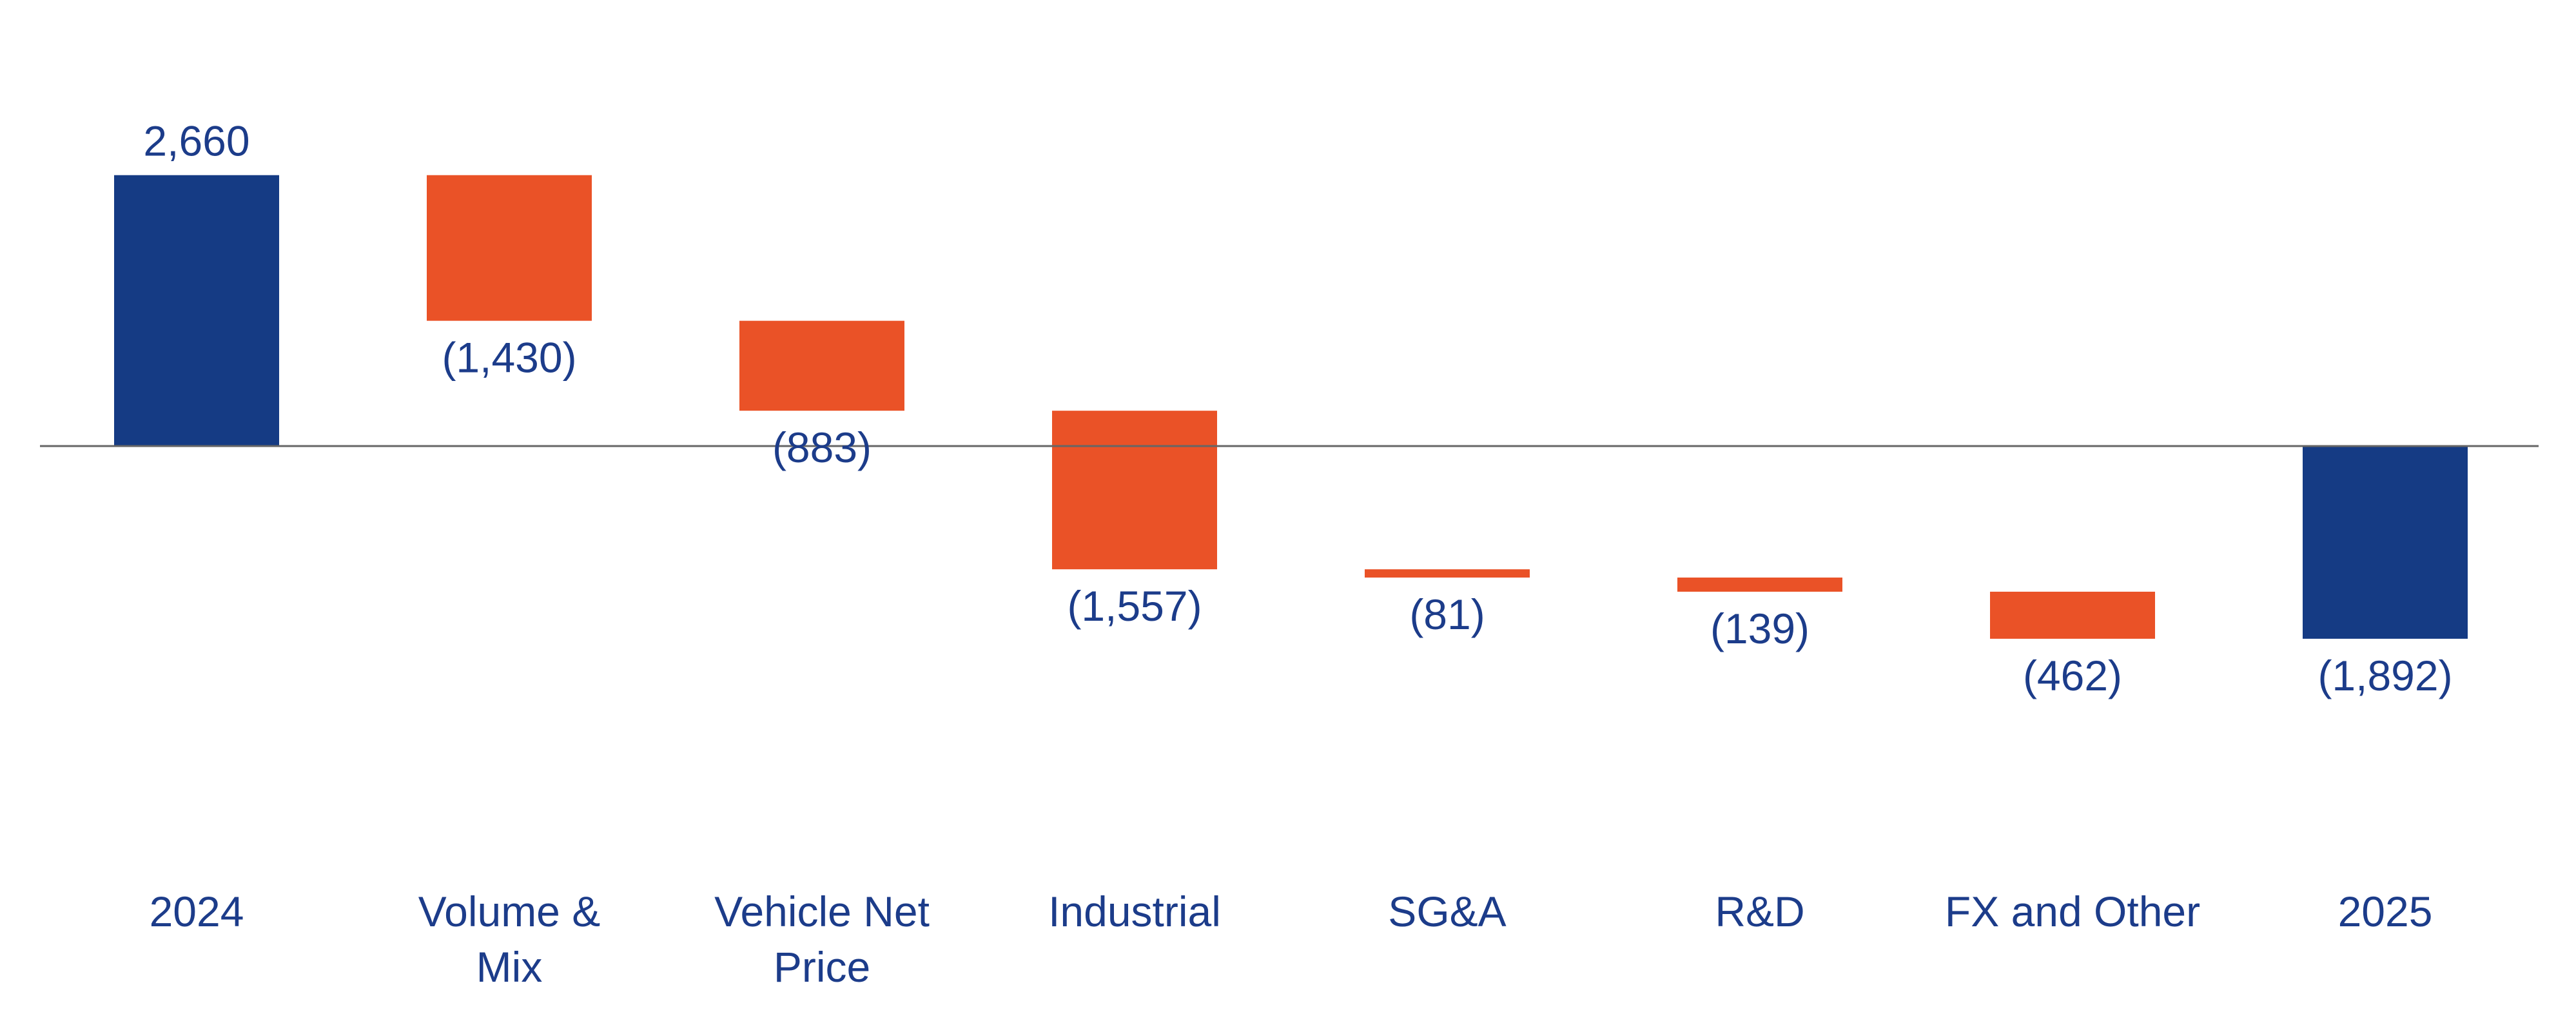  I want to click on category-label-6-line-0: FX and Other, so click(2072, 911).